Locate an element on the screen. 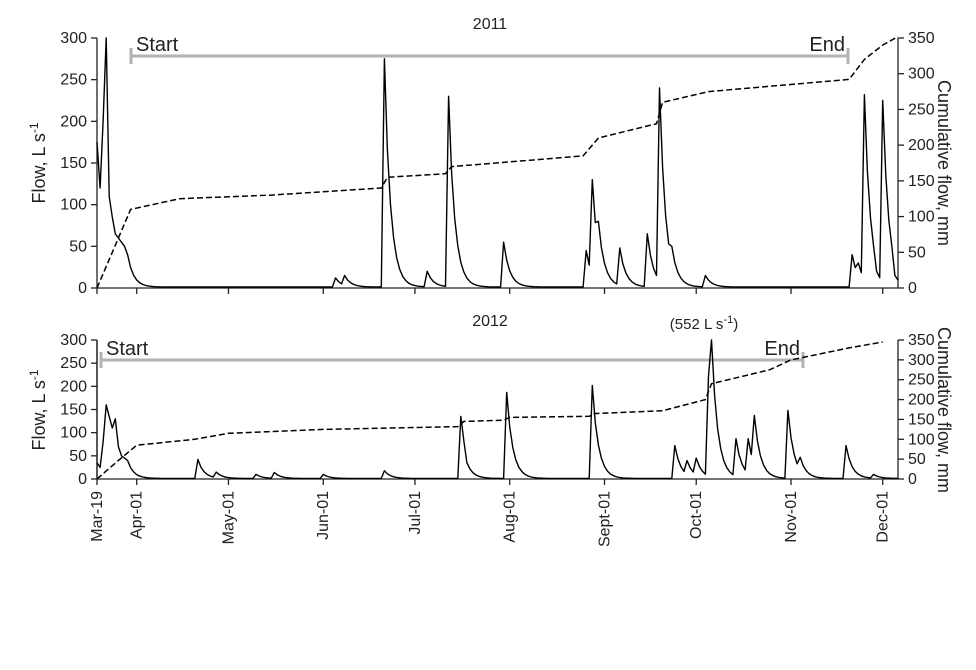 This screenshot has width=976, height=670. x-ticks-2012 is located at coordinates (490, 482).